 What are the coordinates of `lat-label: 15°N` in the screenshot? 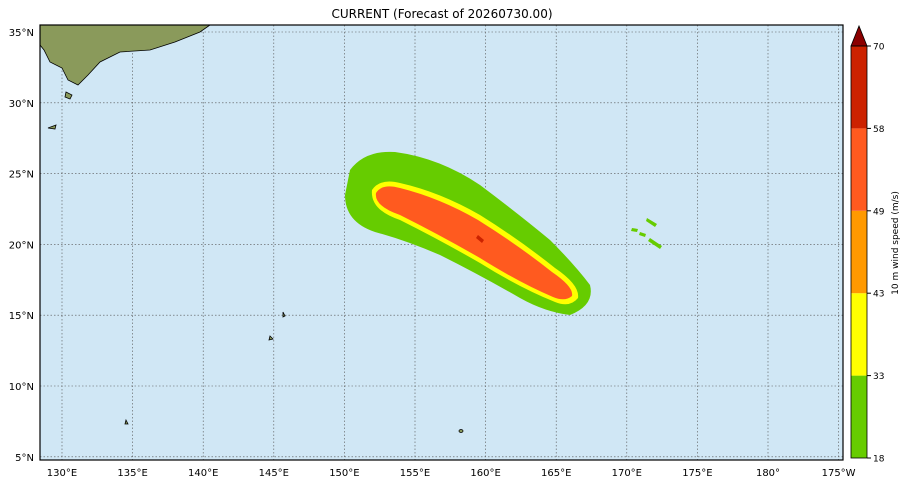 It's located at (21, 316).